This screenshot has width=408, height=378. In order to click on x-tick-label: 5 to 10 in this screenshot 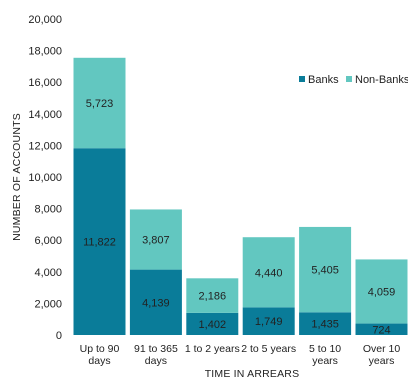, I will do `click(325, 349)`.